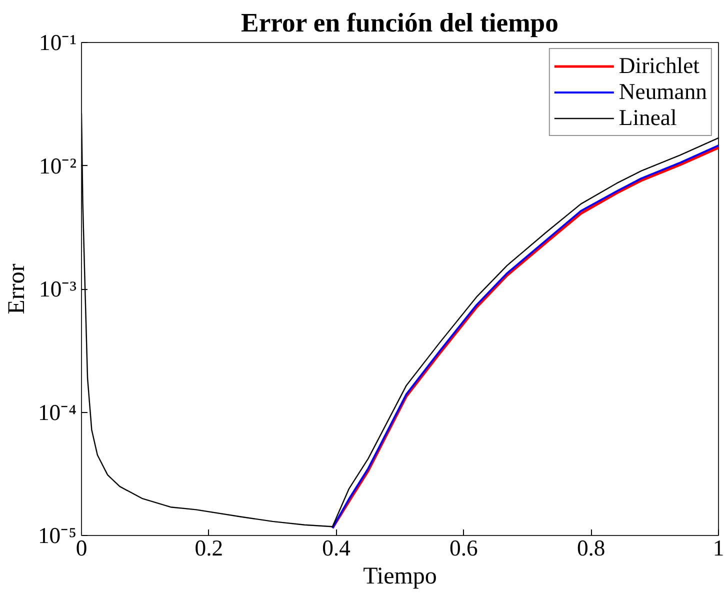 The image size is (728, 605). I want to click on x-axis-title: Tiempo, so click(400, 577).